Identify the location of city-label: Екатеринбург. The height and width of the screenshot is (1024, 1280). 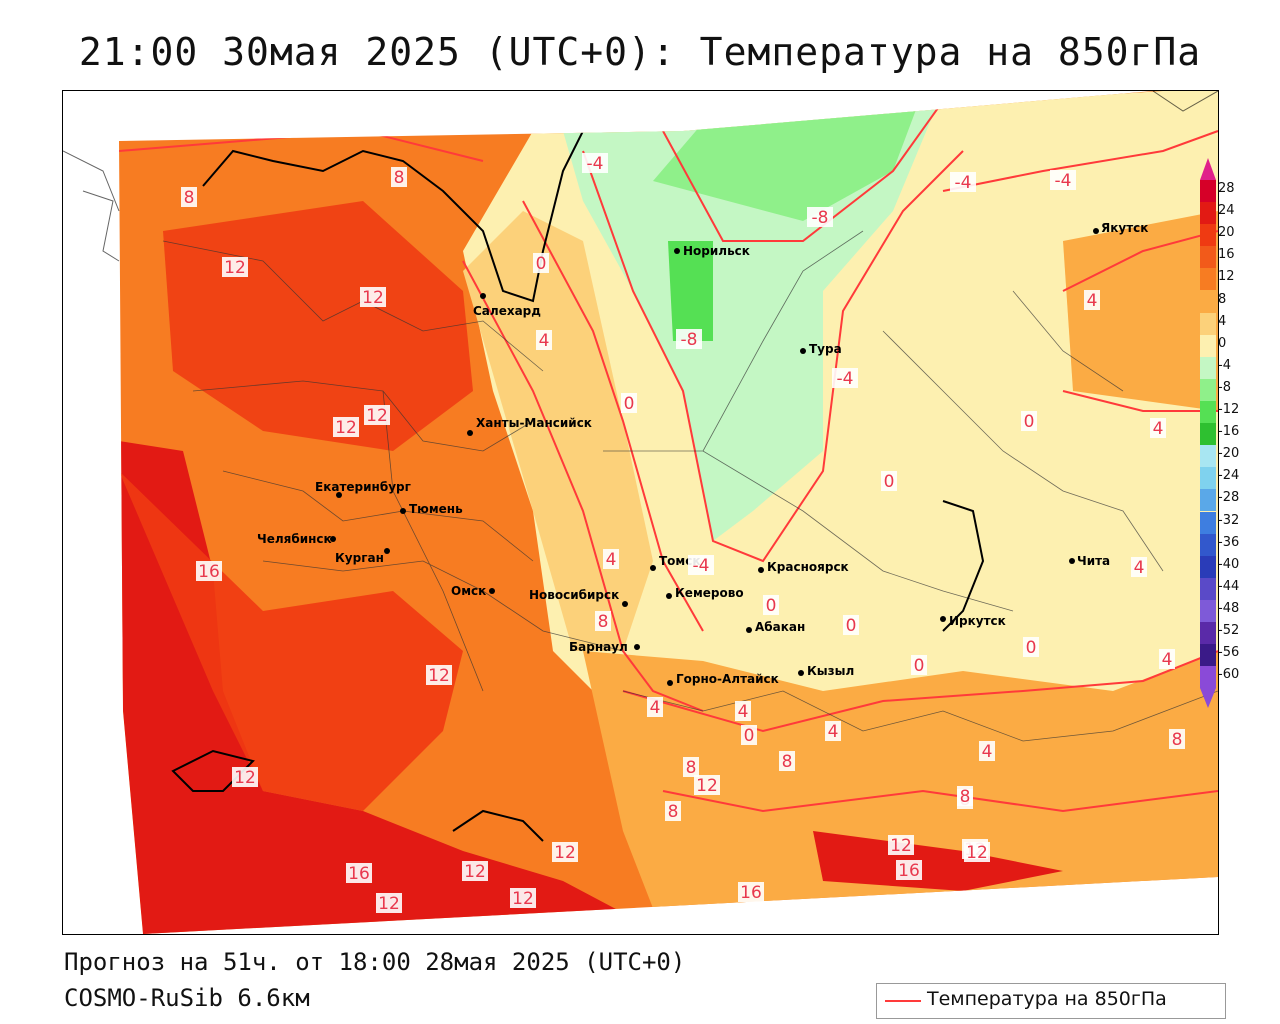
(363, 487).